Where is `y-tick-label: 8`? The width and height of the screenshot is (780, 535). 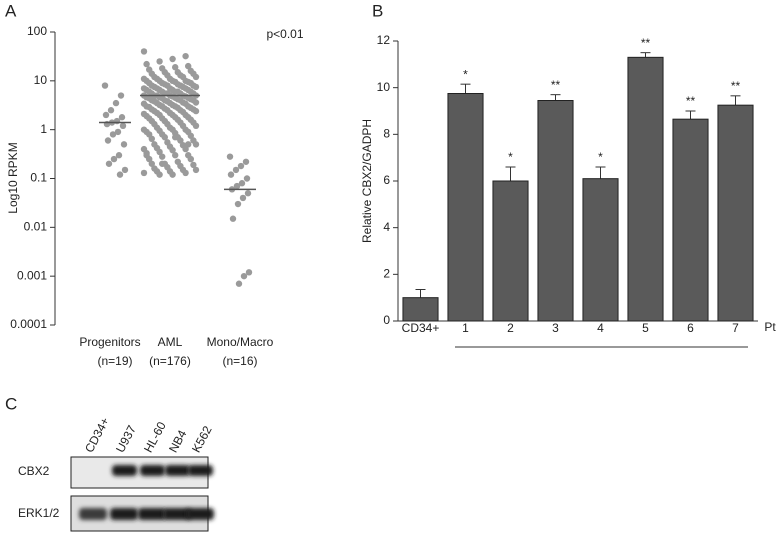 y-tick-label: 8 is located at coordinates (386, 134).